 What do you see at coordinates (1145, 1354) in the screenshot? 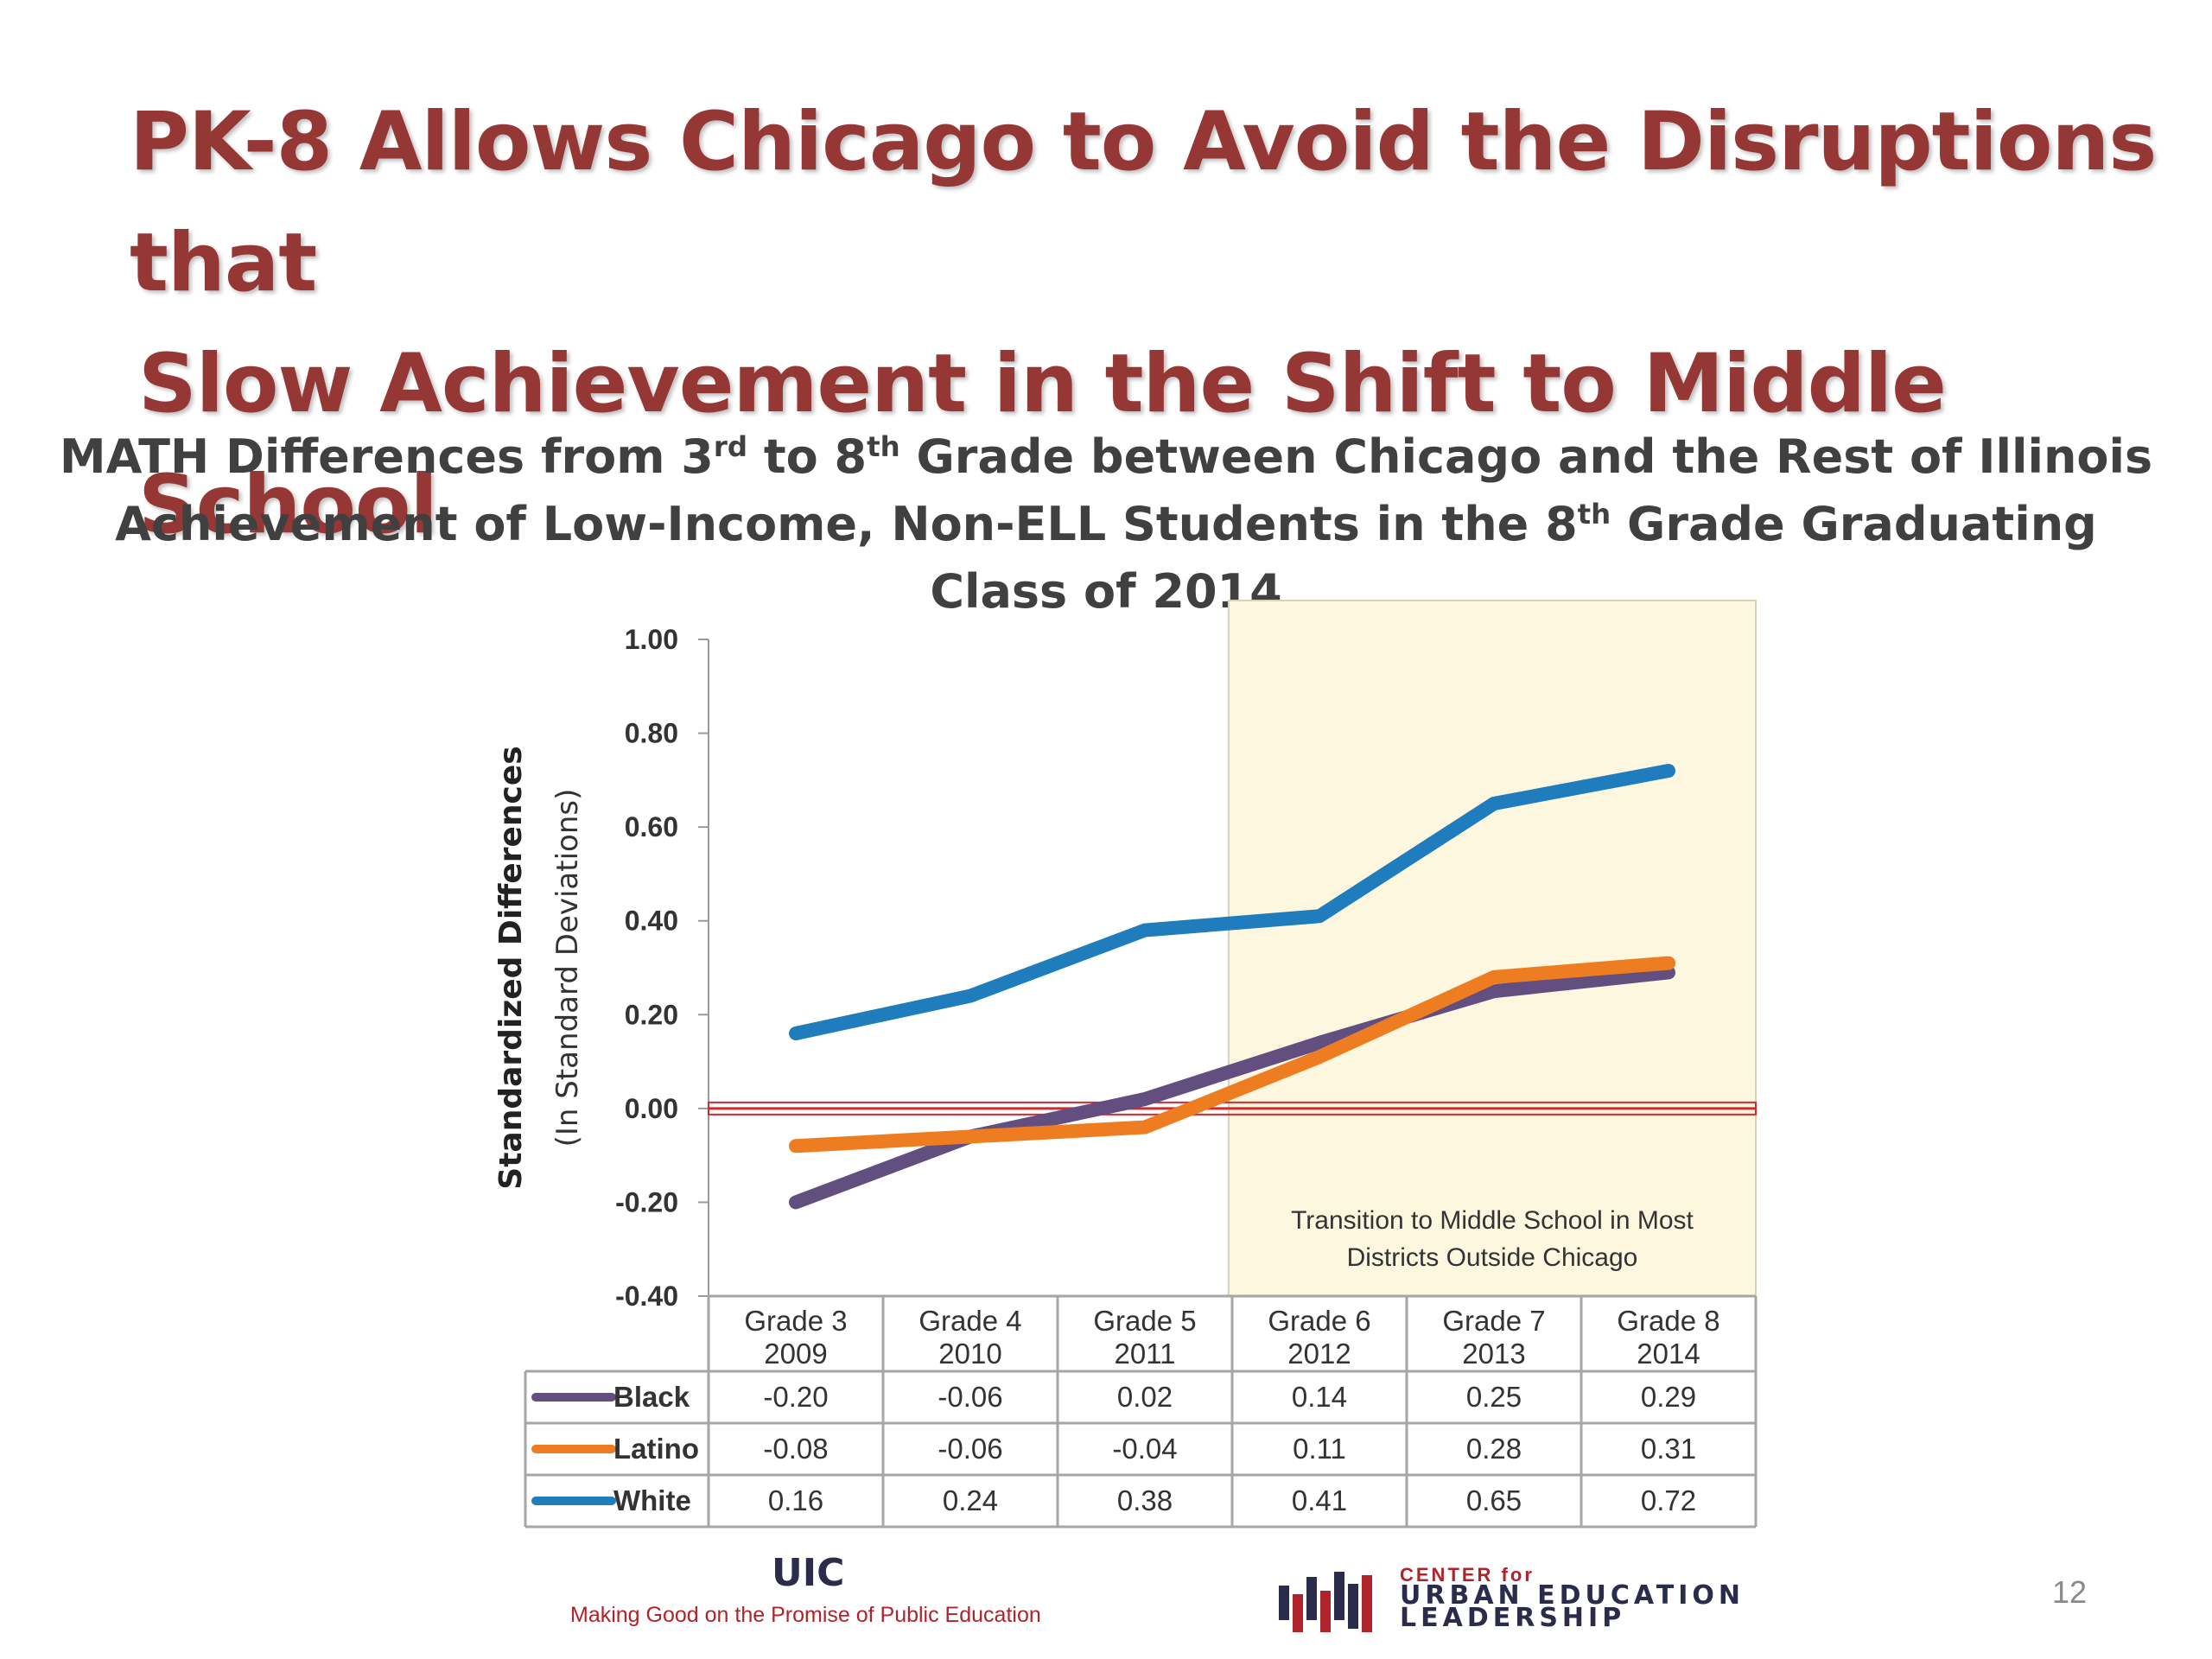
I see `x-category-year-label: 2011` at bounding box center [1145, 1354].